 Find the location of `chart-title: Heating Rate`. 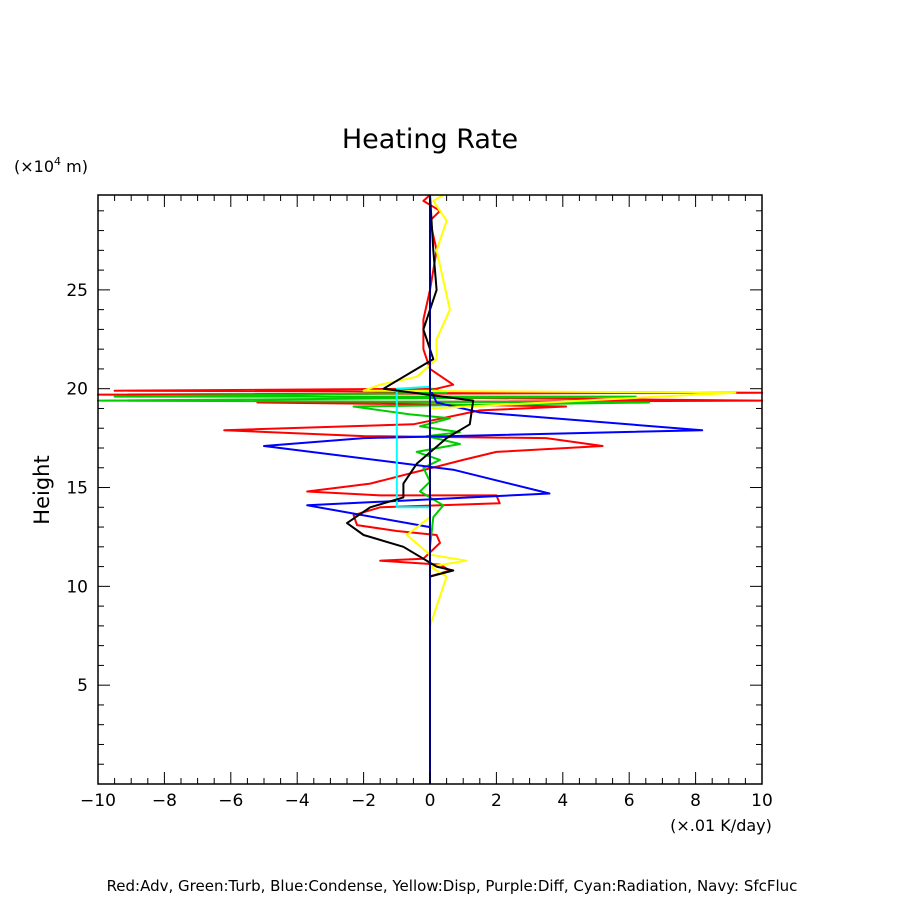

chart-title: Heating Rate is located at coordinates (430, 139).